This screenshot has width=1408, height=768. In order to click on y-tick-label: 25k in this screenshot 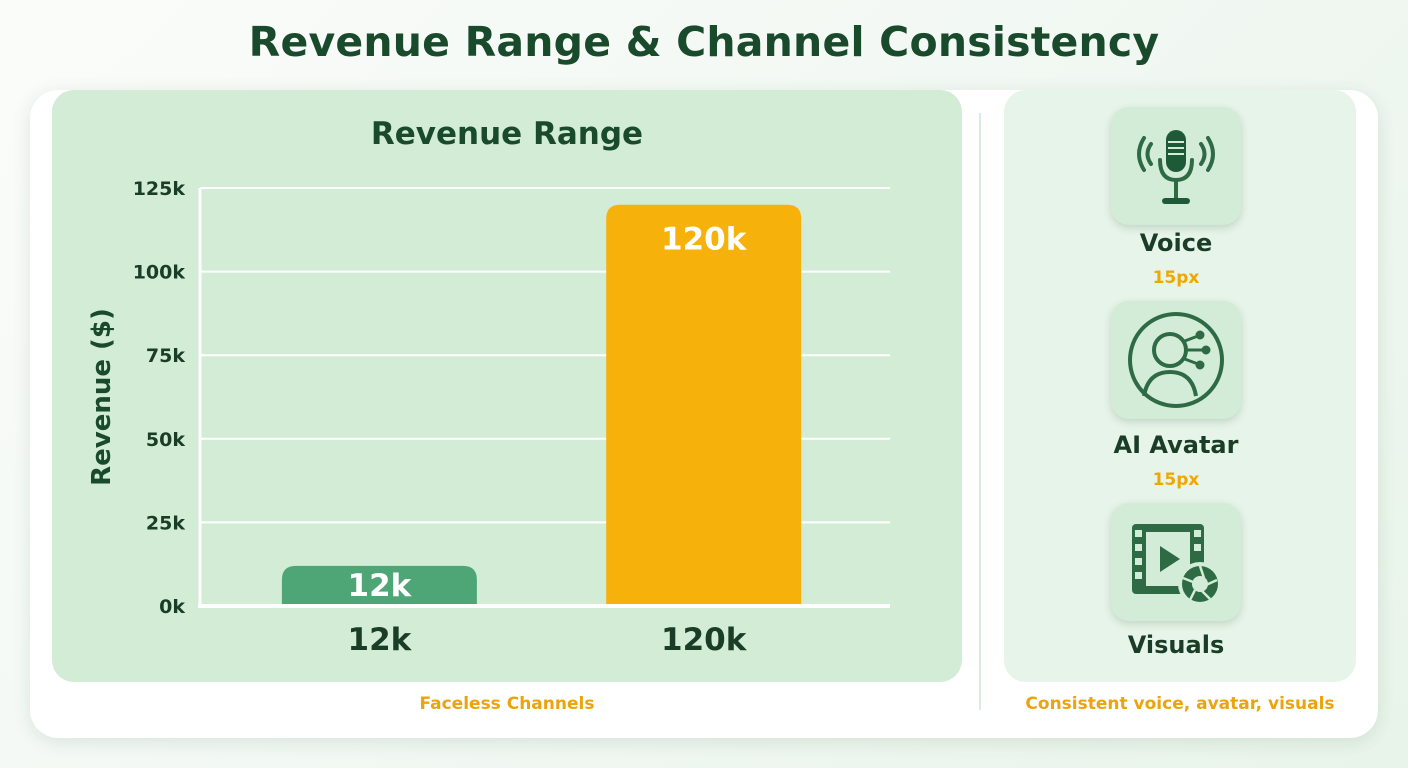, I will do `click(165, 523)`.